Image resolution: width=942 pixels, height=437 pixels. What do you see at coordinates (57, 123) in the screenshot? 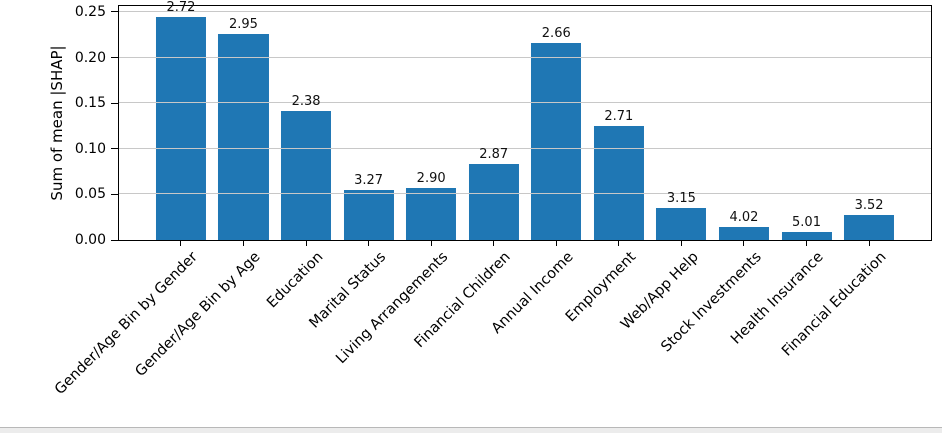
I see `y-axis-title: Sum of mean |SHAP|` at bounding box center [57, 123].